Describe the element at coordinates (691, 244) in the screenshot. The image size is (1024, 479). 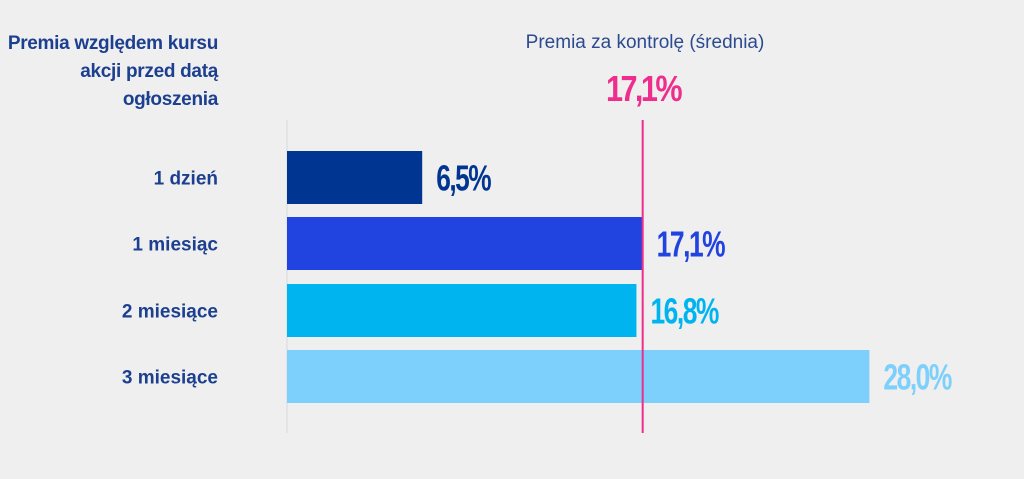
I see `value-label: 17,1%` at that location.